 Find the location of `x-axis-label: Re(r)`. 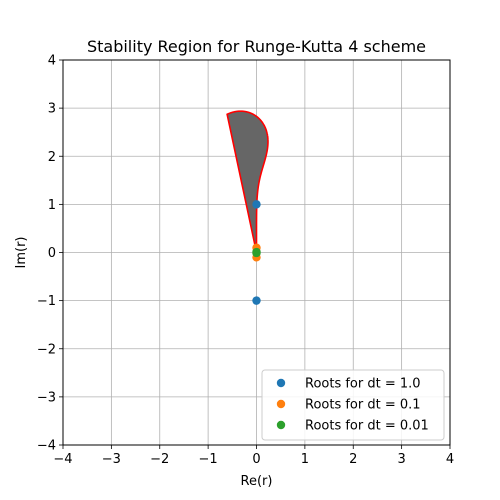

x-axis-label: Re(r) is located at coordinates (257, 481).